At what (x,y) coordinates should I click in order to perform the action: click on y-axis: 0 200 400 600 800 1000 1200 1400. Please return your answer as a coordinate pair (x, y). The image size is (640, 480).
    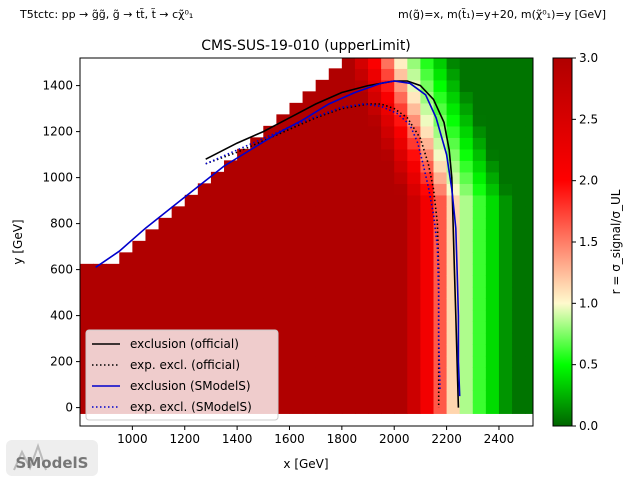
    Looking at the image, I should click on (61, 247).